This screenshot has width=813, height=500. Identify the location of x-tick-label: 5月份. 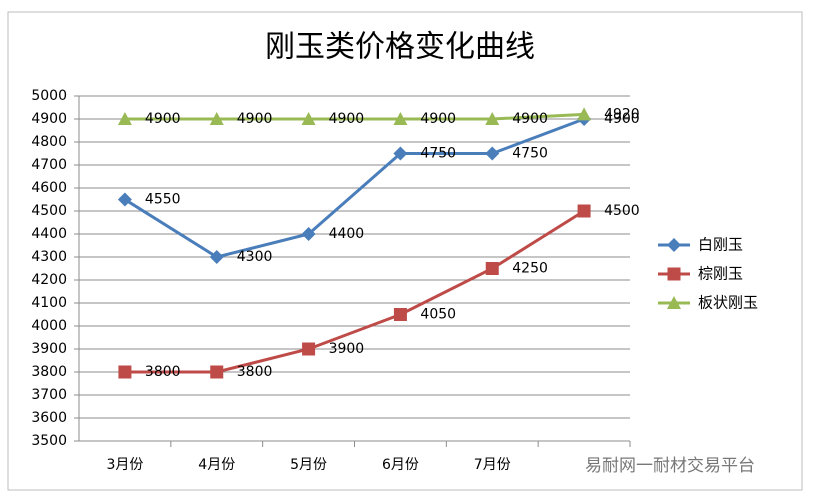
(308, 465).